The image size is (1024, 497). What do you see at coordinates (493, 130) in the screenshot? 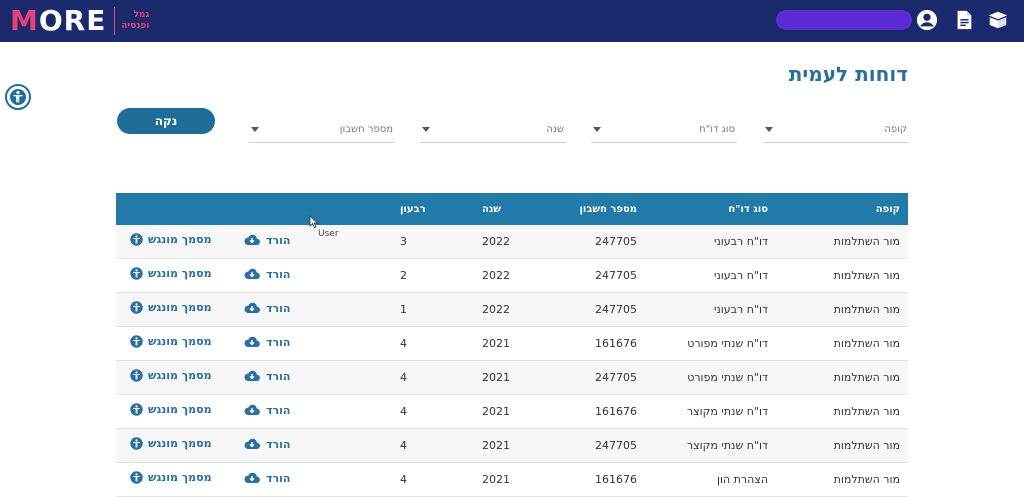
I see `year-filter: שנה` at bounding box center [493, 130].